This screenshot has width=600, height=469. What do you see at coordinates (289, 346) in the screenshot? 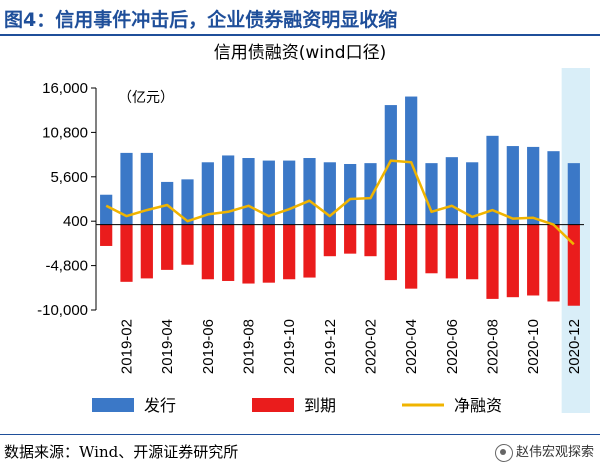
I see `x-tick-label: 2019-10` at bounding box center [289, 346].